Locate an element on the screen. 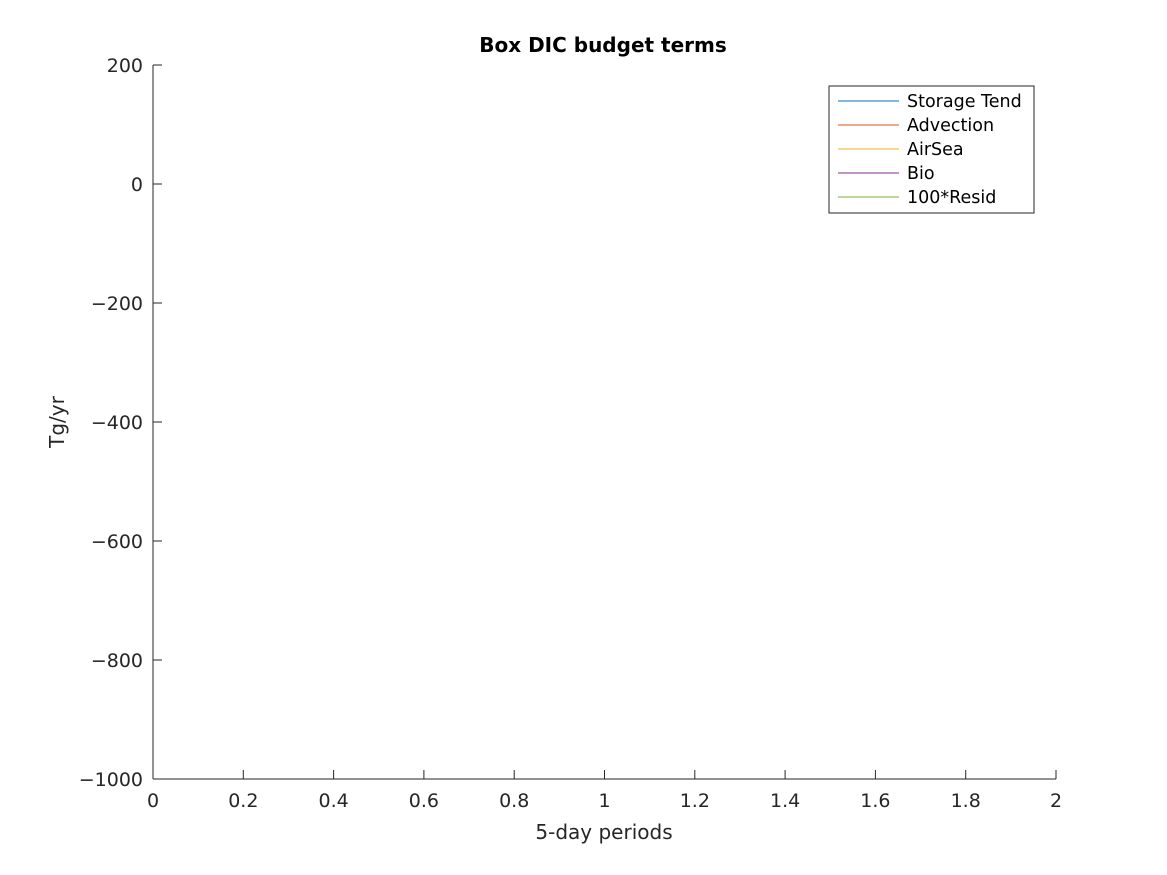  x-tick-label: 0.2 is located at coordinates (243, 801).